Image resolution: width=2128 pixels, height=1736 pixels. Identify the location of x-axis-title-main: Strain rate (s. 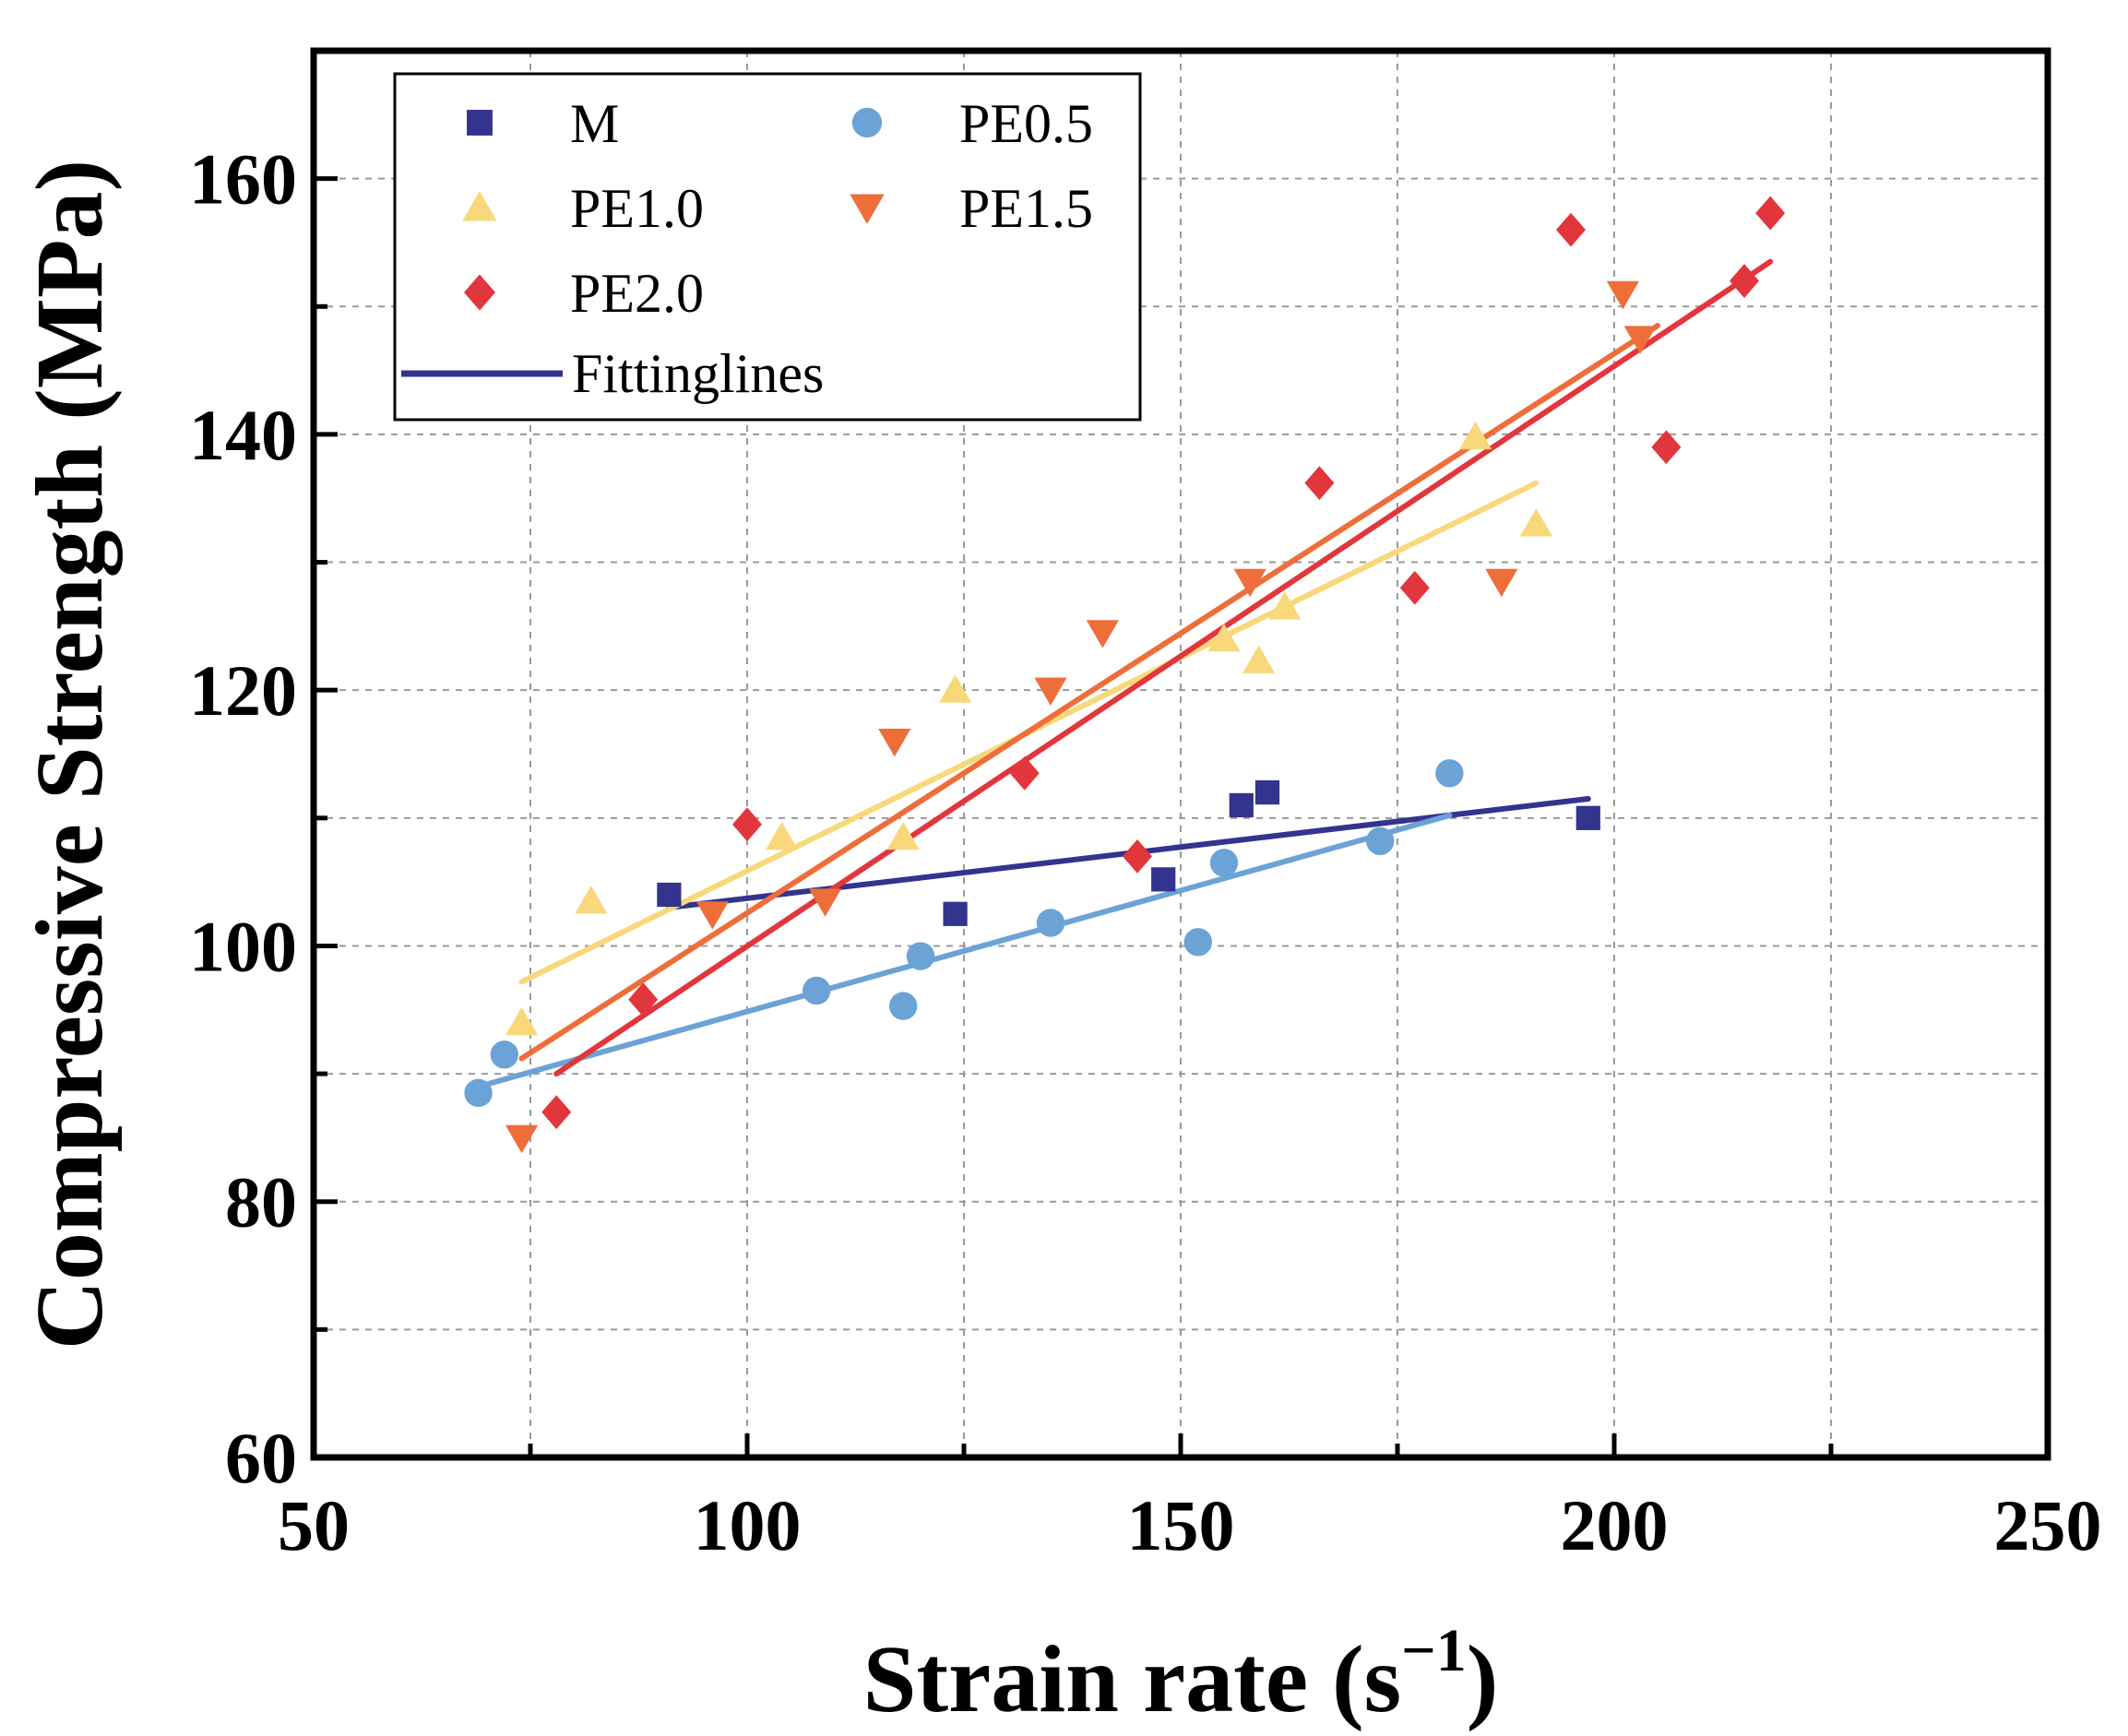
(1132, 1679).